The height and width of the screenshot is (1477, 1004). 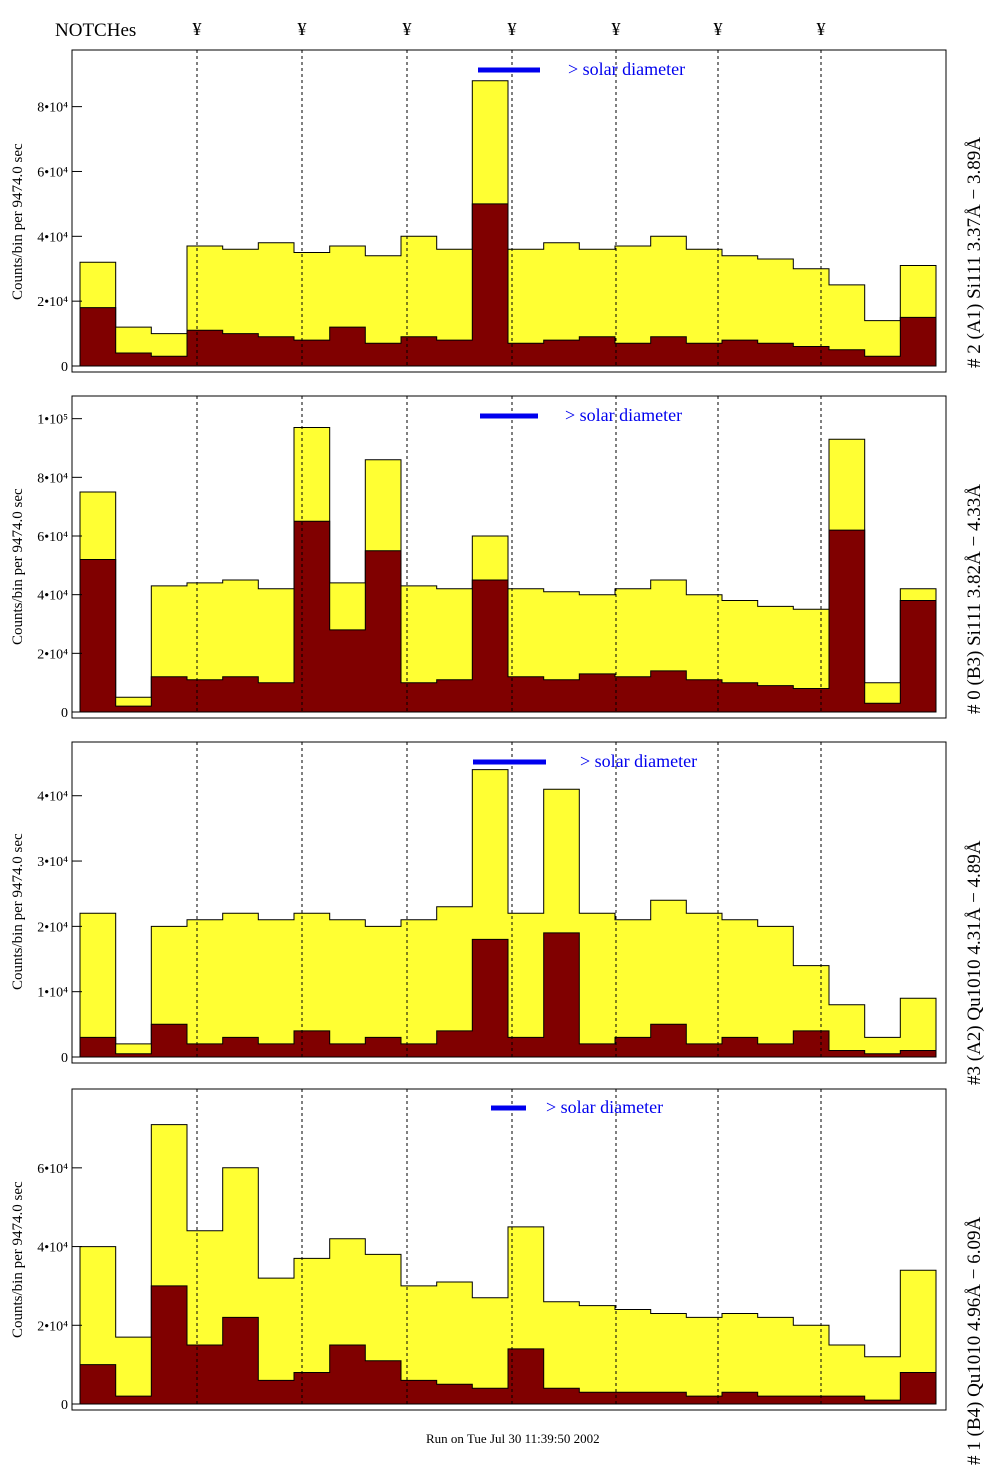 What do you see at coordinates (96, 30) in the screenshot?
I see `notches-label: NOTCHes` at bounding box center [96, 30].